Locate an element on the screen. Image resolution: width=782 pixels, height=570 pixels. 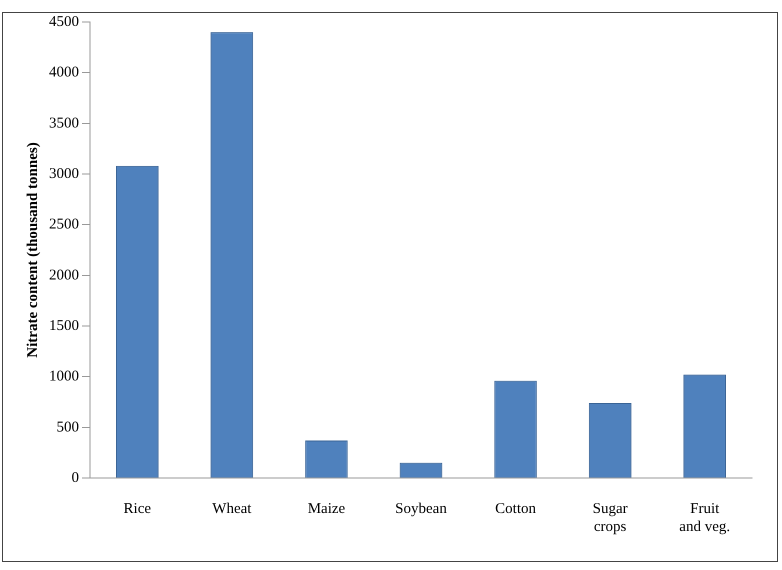
x-tick-label: Maize is located at coordinates (327, 508).